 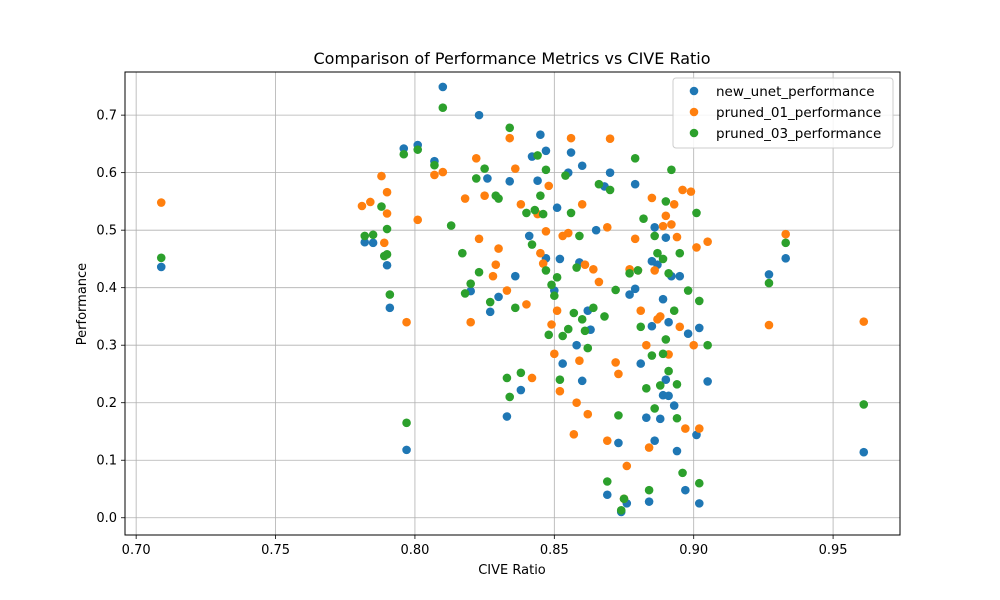 What do you see at coordinates (110, 317) in the screenshot?
I see `y-axis: 0.0 0.1 0.2 0.3 0.4 0.5 0.6 0.7` at bounding box center [110, 317].